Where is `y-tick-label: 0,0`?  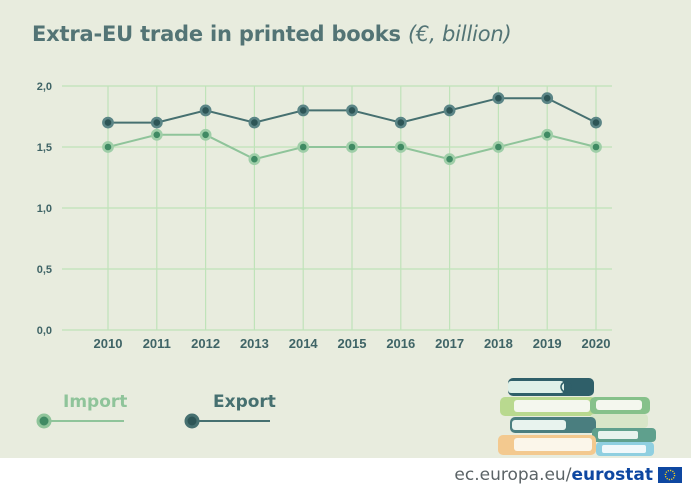 y-tick-label: 0,0 is located at coordinates (44, 331).